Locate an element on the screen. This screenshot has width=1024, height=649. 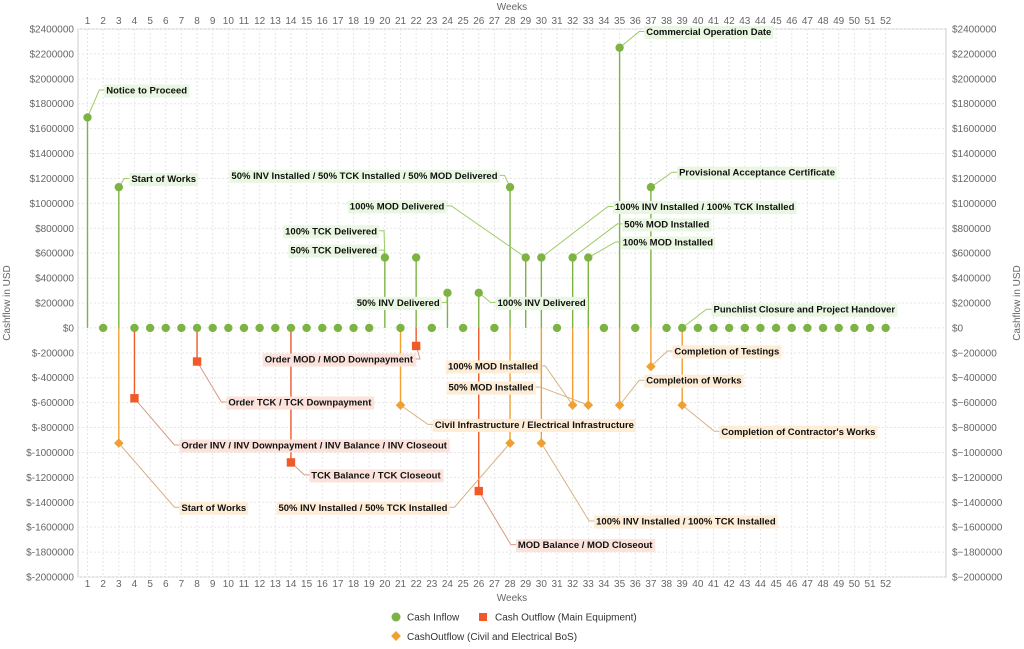
x-tick-label-top: 51 is located at coordinates (870, 21).